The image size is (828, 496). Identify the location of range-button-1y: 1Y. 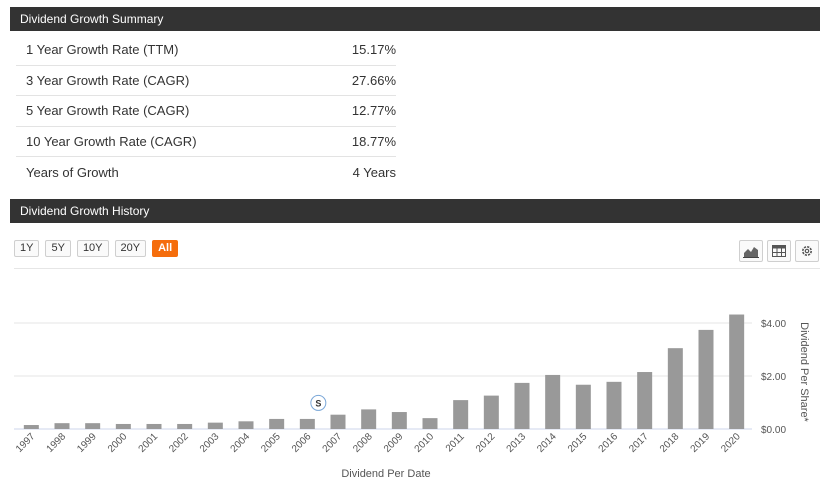
(27, 248).